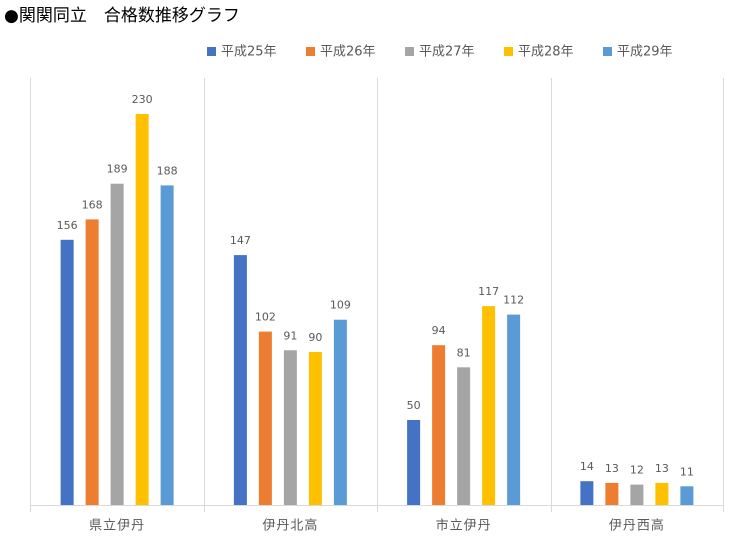  I want to click on data-label: 147, so click(240, 240).